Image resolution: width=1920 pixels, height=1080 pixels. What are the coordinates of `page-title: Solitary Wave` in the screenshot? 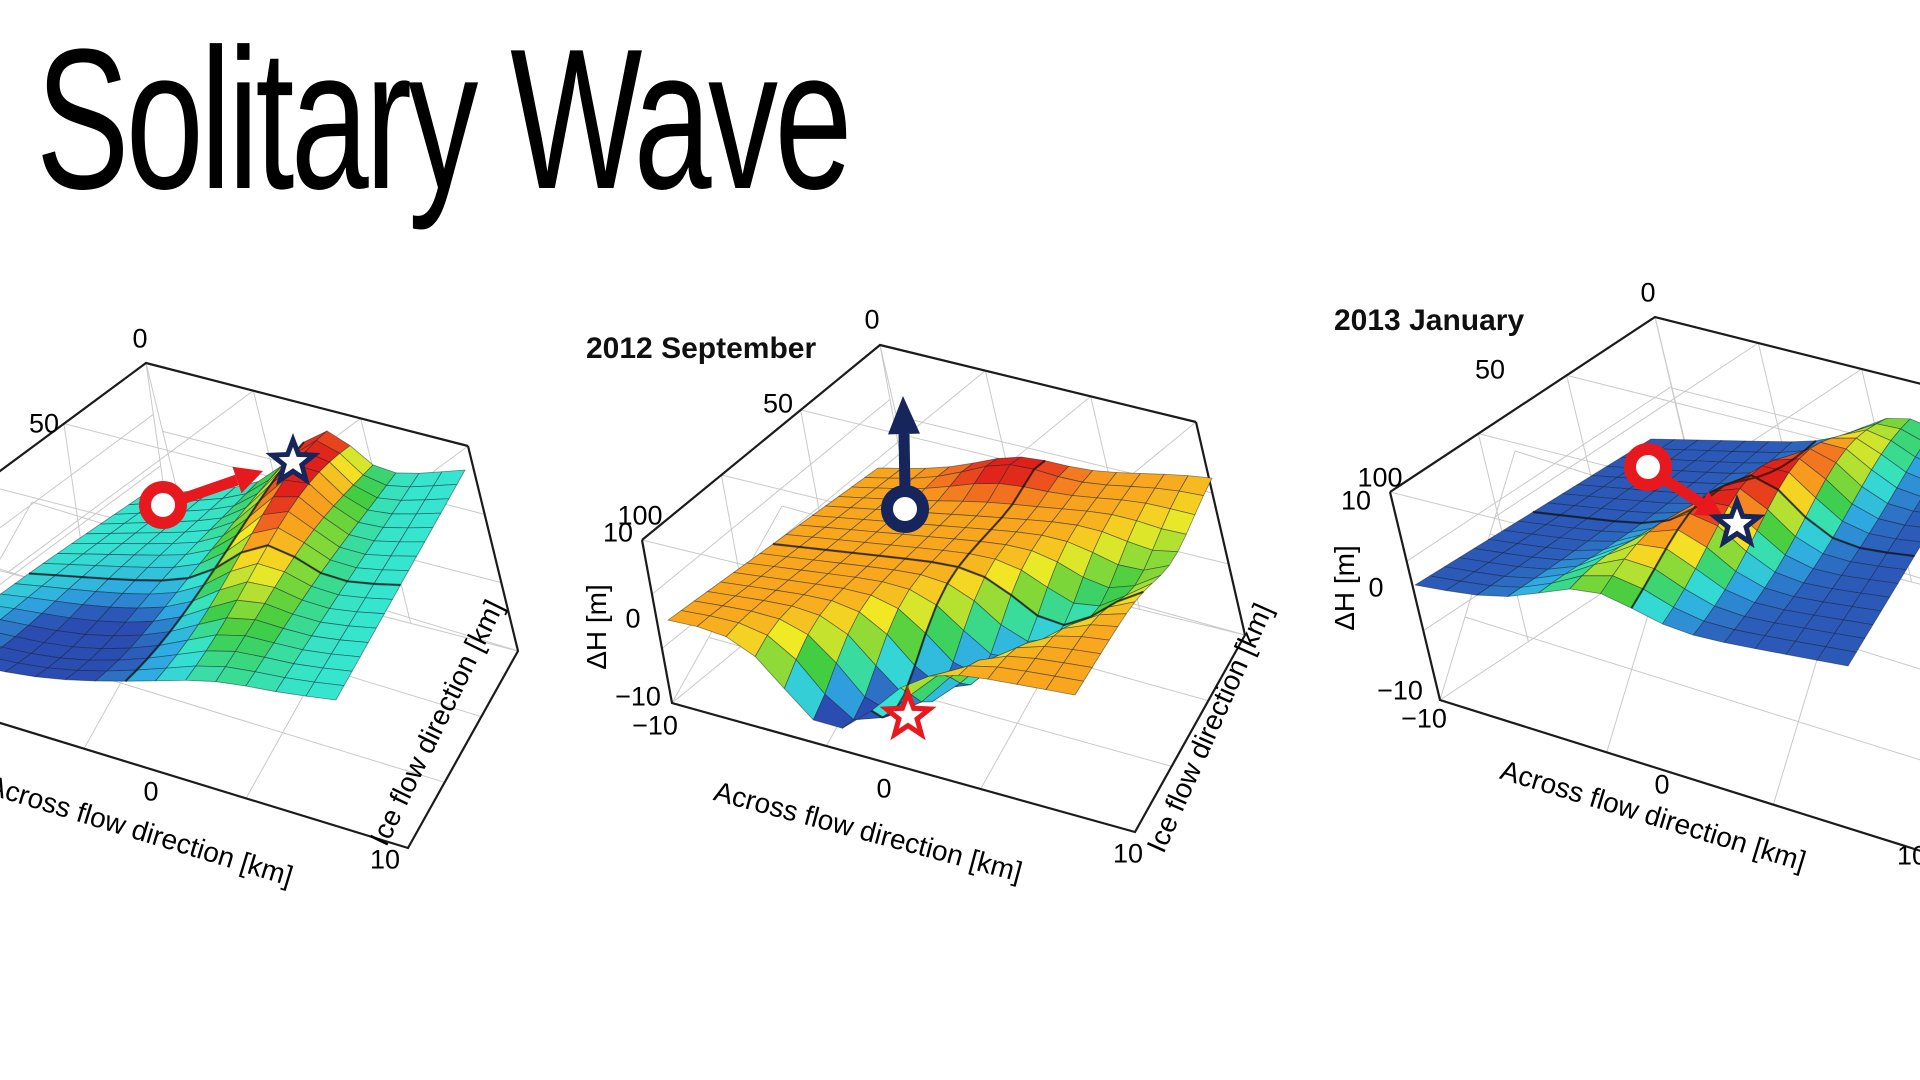 It's located at (444, 119).